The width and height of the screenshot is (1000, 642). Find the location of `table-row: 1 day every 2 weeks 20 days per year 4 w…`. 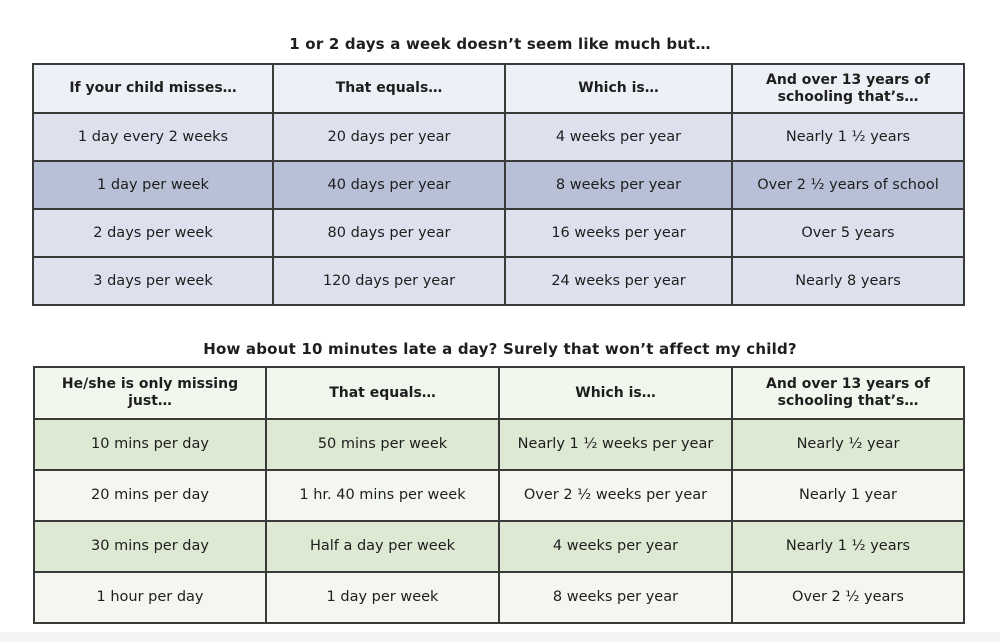

table-row: 1 day every 2 weeks 20 days per year 4 w… is located at coordinates (498, 137).